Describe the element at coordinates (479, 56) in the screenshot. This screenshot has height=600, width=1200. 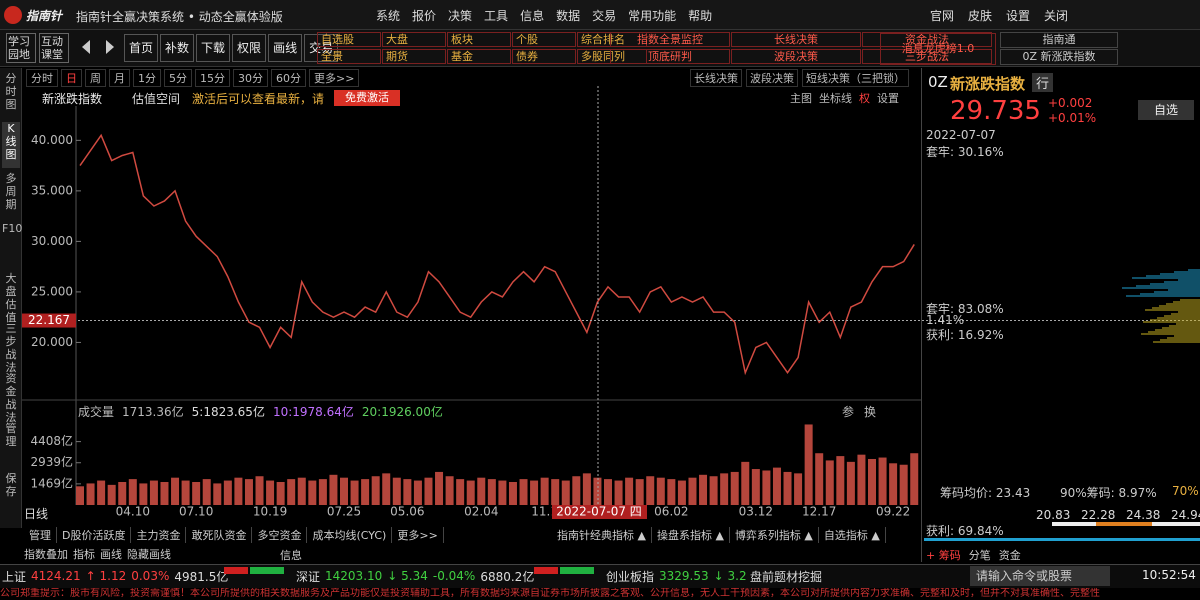
I see `market-cell: 基金` at that location.